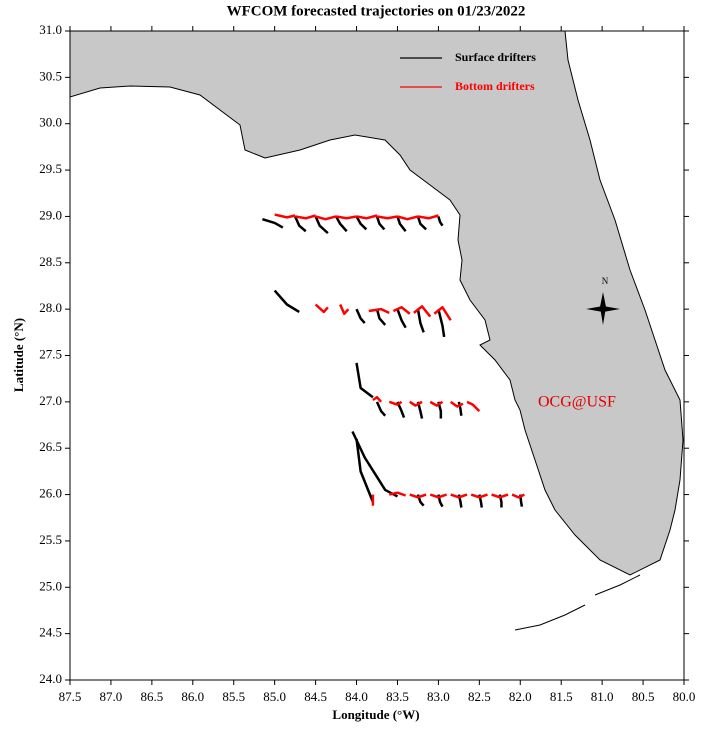 The image size is (713, 756). I want to click on y-tick-label: 25.0, so click(50, 585).